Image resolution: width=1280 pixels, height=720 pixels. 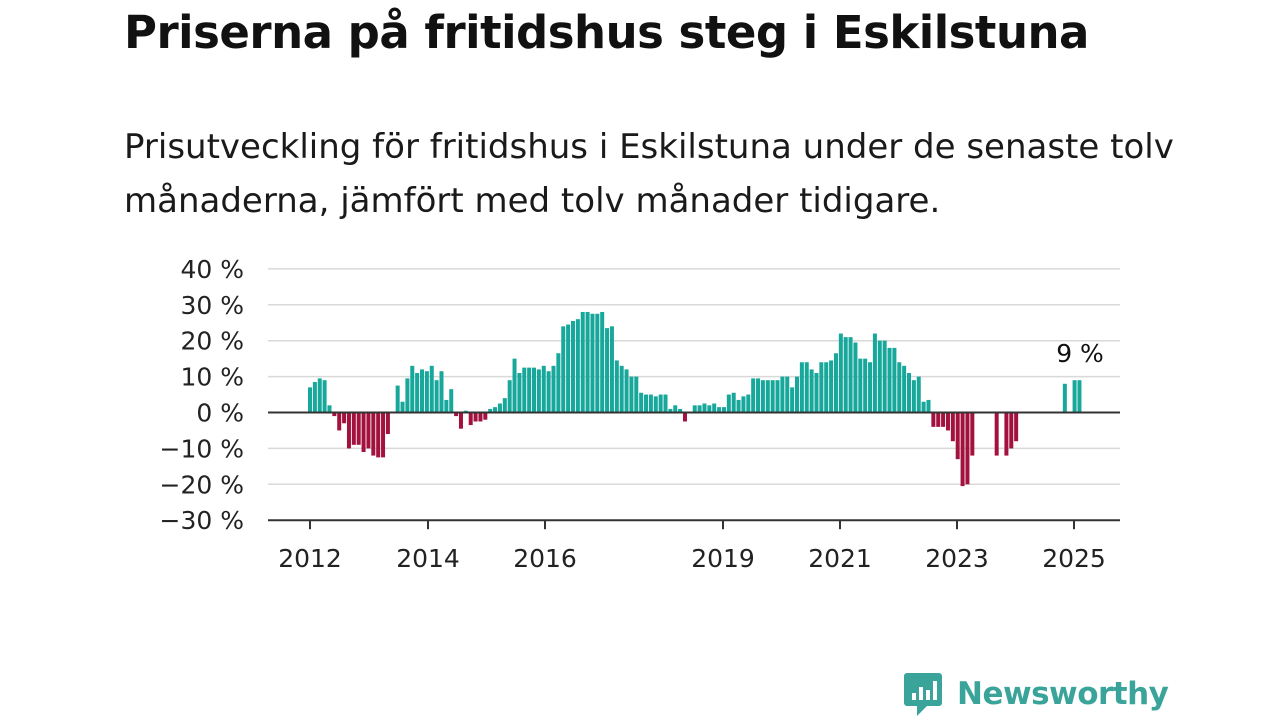 What do you see at coordinates (202, 484) in the screenshot?
I see `y-tick-label: −20 %` at bounding box center [202, 484].